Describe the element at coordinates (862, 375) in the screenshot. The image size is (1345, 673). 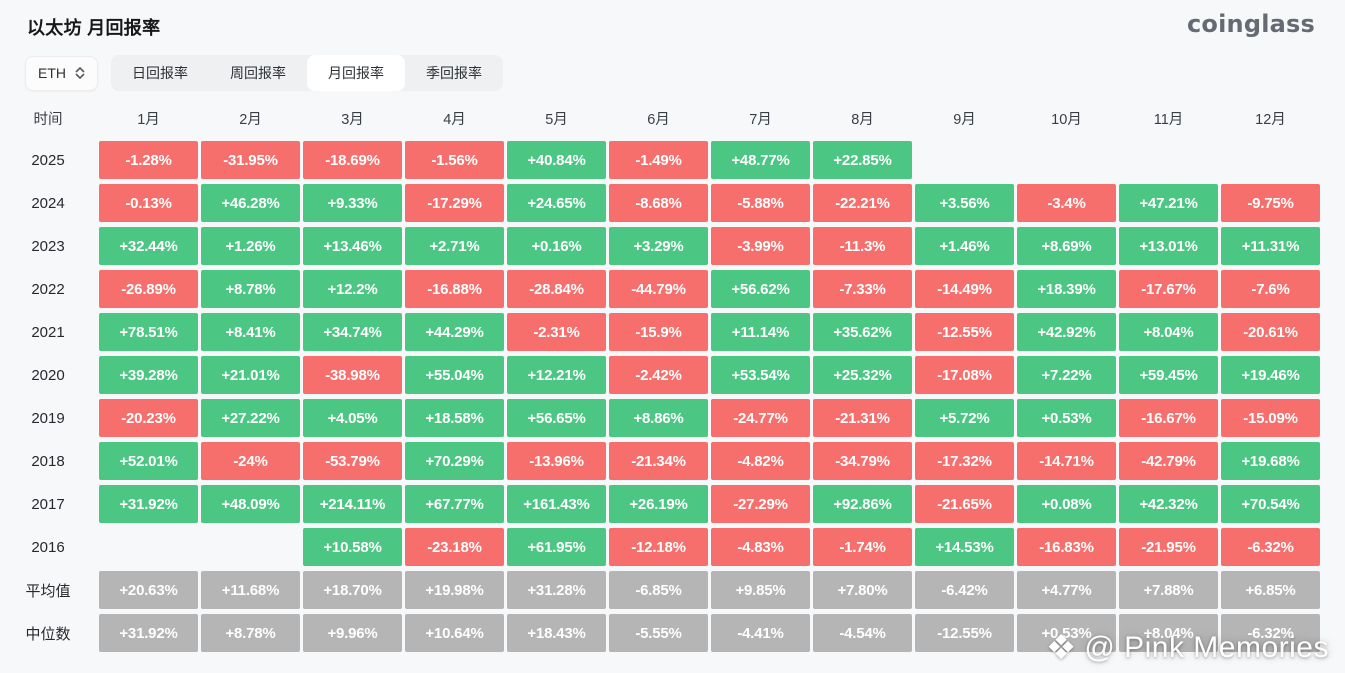
I see `return-cell: +25.32%` at that location.